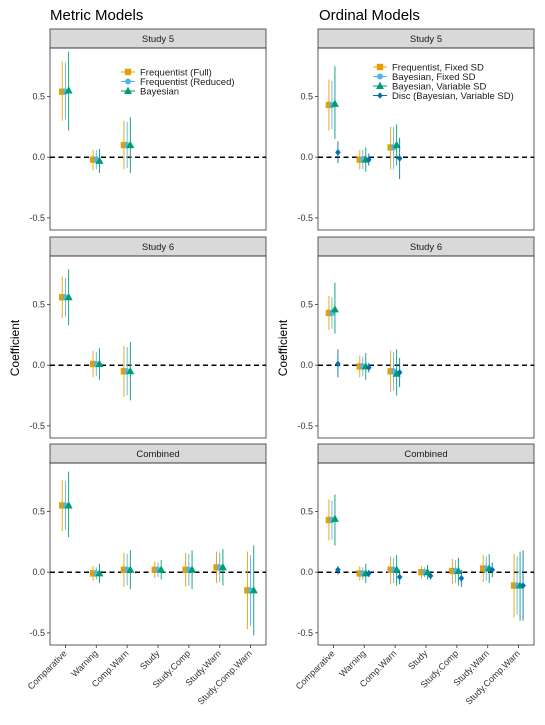 This screenshot has height=725, width=545. I want to click on ordinal-models-title: Ordinal Models, so click(369, 15).